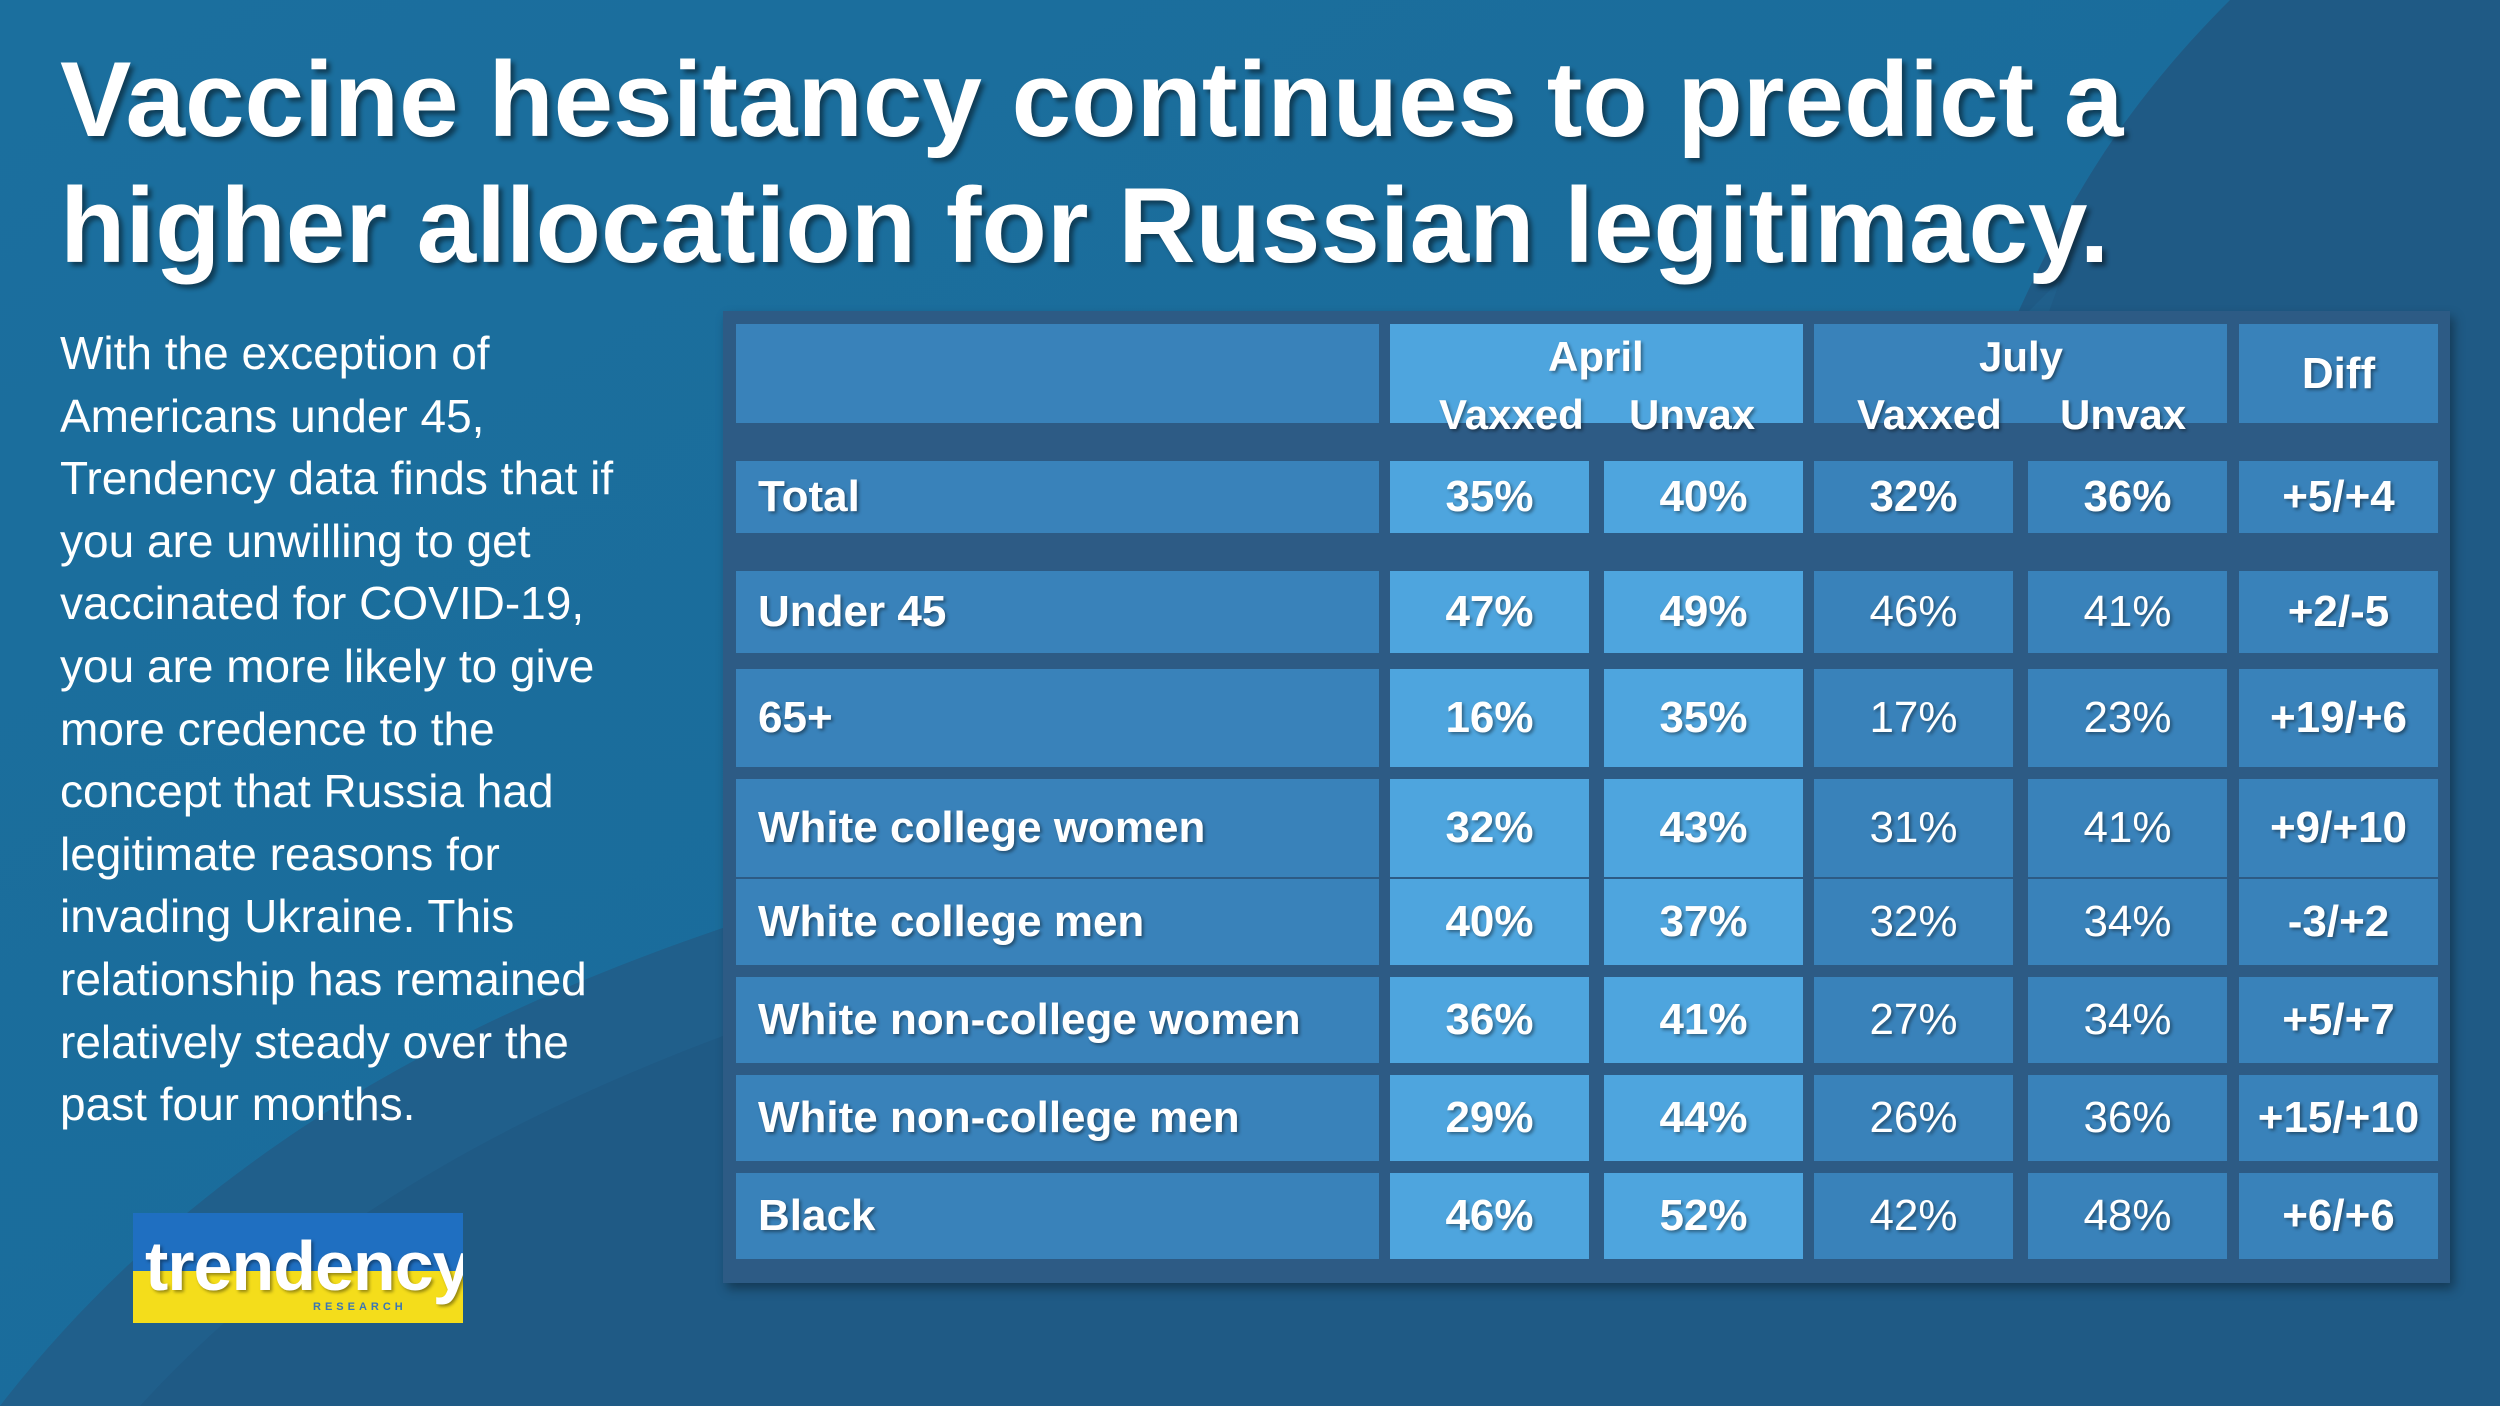 The width and height of the screenshot is (2500, 1406). I want to click on body-line: you are more likely to give, so click(327, 665).